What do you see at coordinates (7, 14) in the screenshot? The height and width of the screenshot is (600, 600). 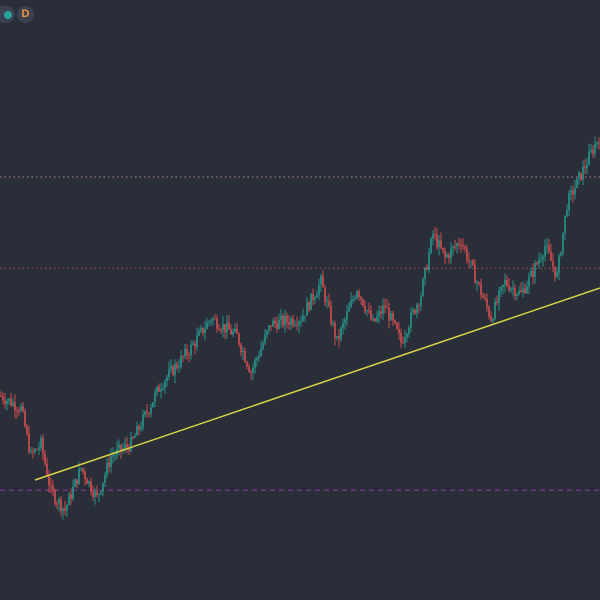 I see `market-status-pill` at bounding box center [7, 14].